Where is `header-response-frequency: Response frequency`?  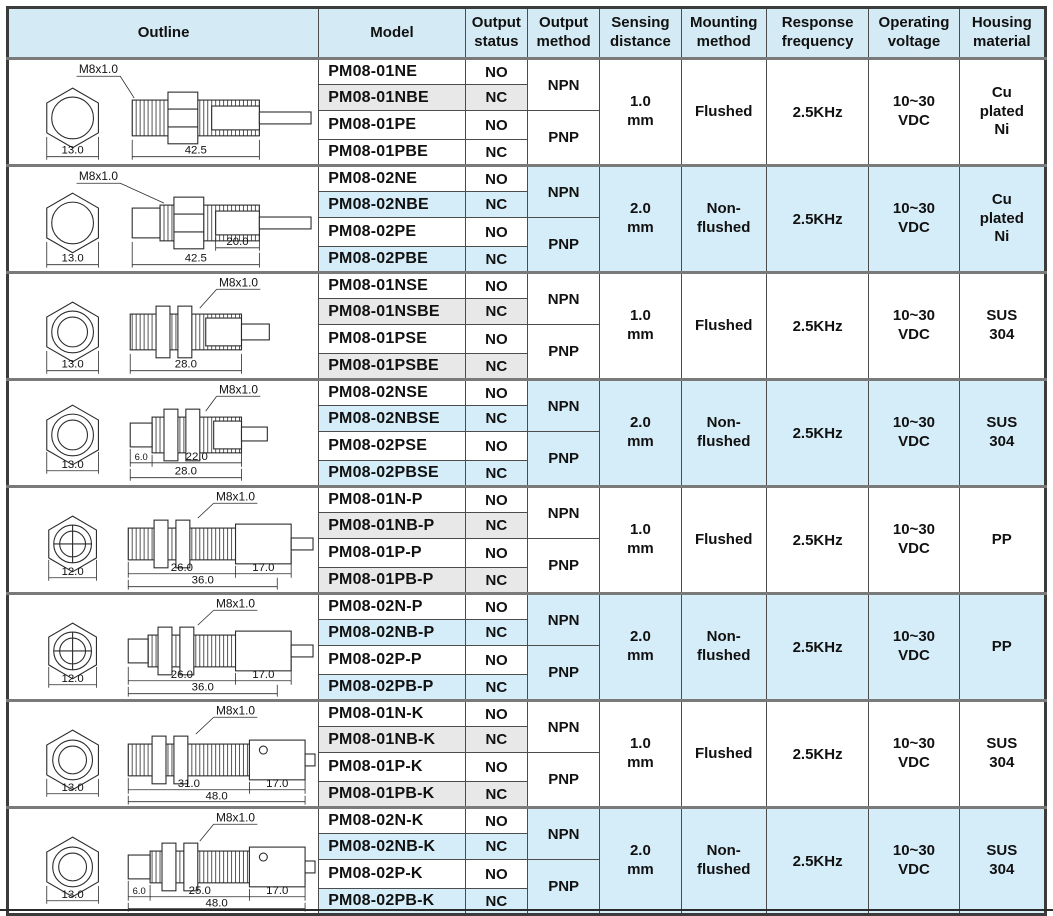
header-response-frequency: Response frequency is located at coordinates (817, 33).